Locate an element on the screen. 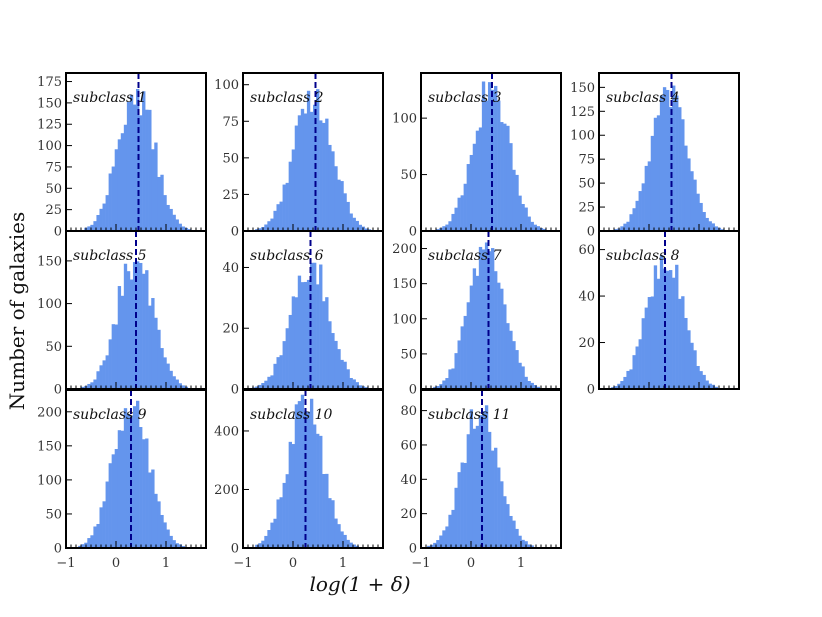 Image resolution: width=822 pixels, height=617 pixels. panel-label: subclass 4 is located at coordinates (643, 98).